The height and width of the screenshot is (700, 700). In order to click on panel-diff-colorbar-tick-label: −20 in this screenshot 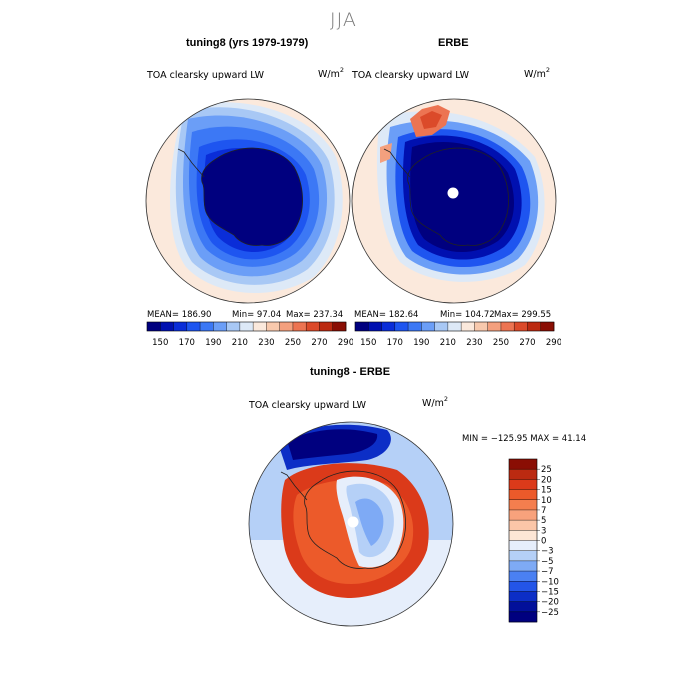, I will do `click(550, 603)`.